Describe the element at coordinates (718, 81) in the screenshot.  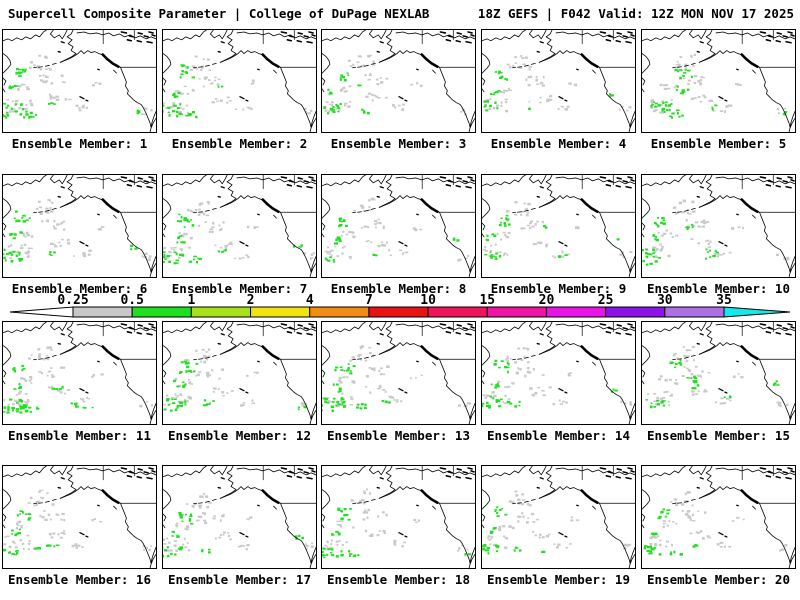
I see `coastline` at that location.